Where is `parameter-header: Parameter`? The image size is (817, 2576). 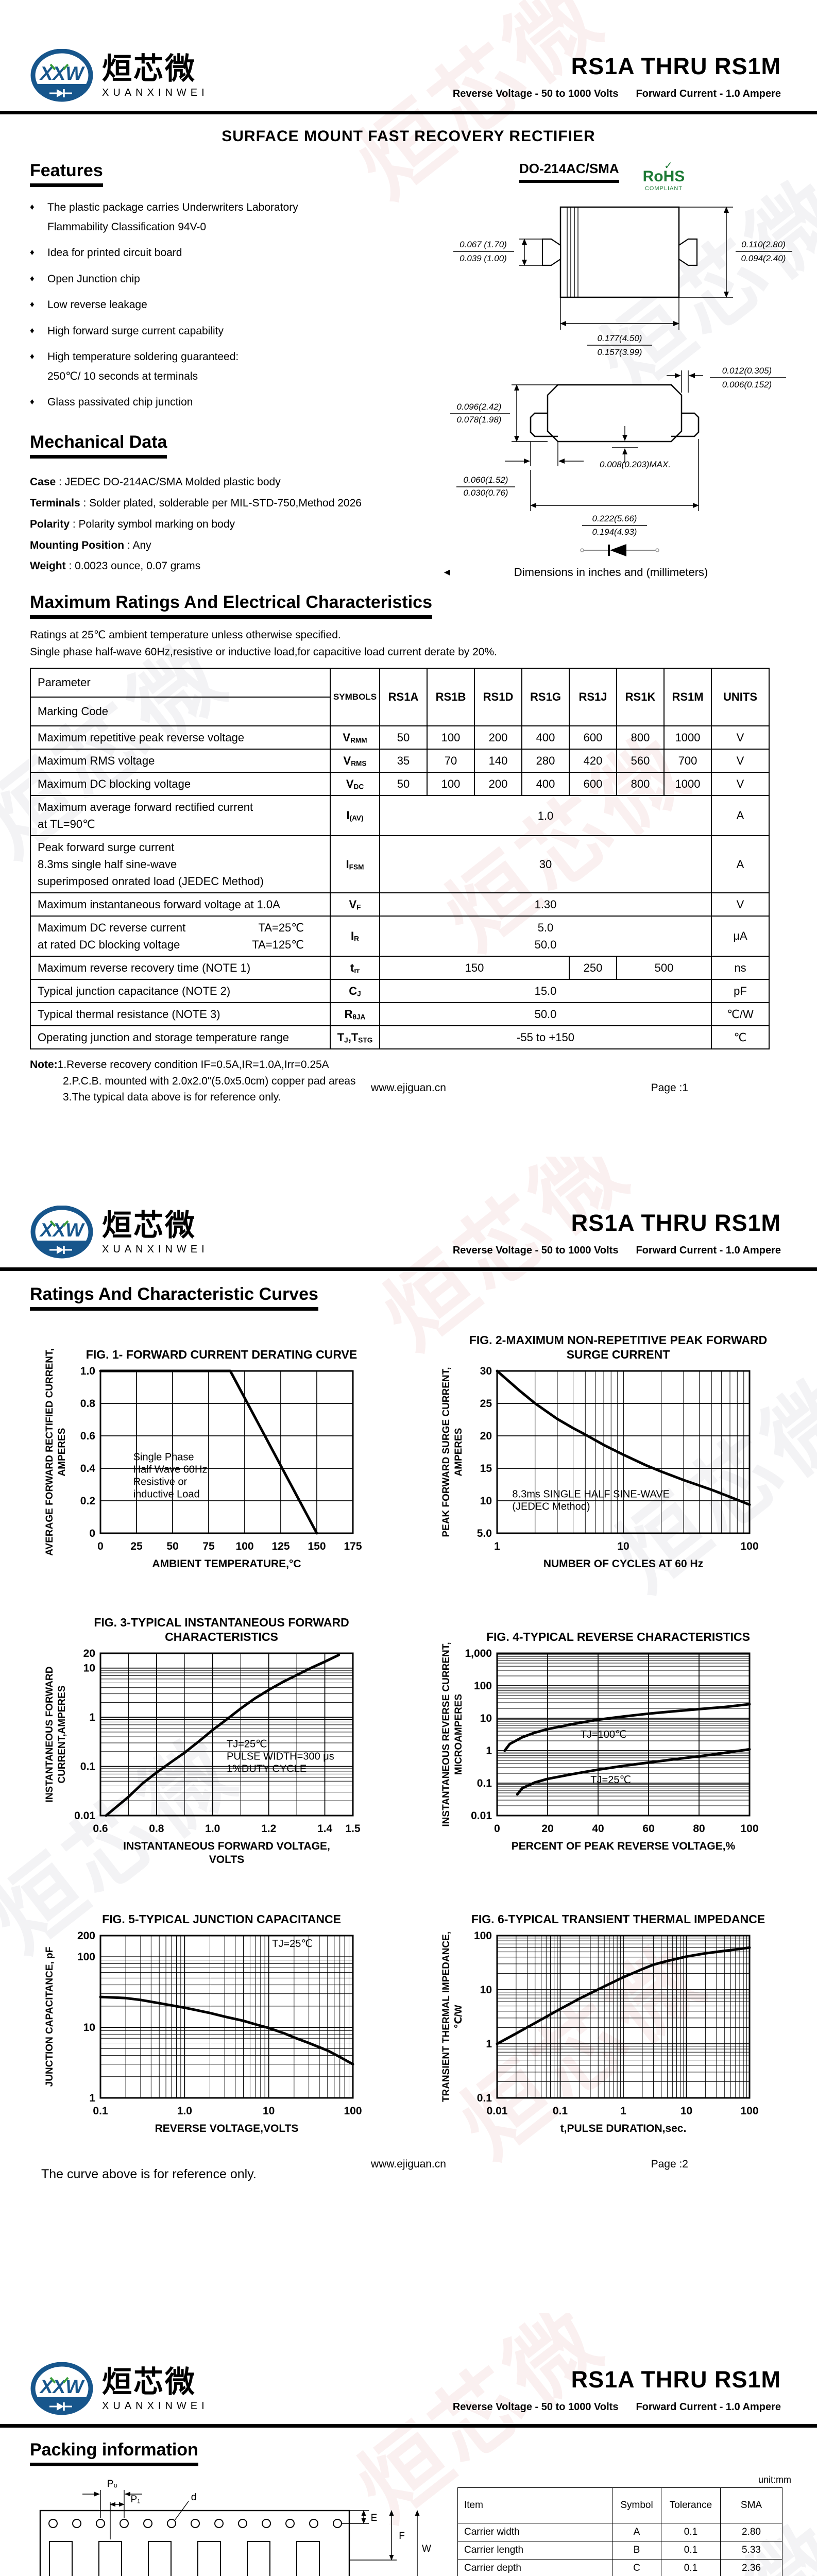
parameter-header: Parameter is located at coordinates (180, 683).